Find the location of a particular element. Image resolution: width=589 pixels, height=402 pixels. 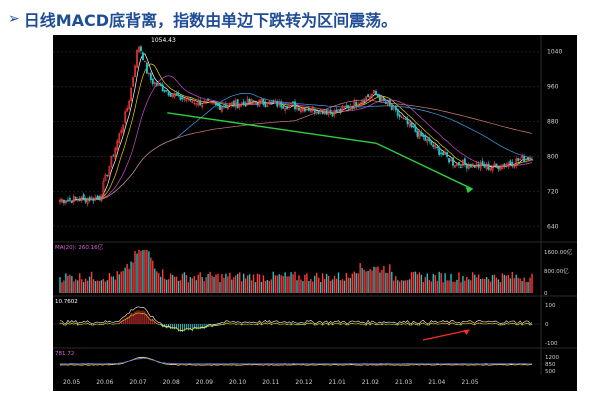

page-title: ➢ 日线MACD底背离，指数由单边下跌转为区间震荡。 is located at coordinates (202, 19).